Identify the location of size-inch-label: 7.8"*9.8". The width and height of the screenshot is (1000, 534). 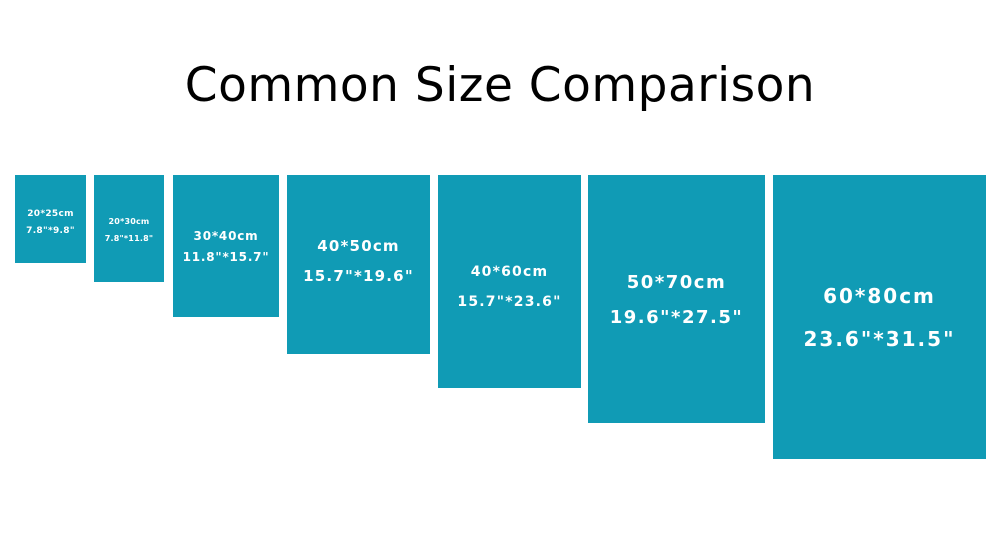
(50, 231).